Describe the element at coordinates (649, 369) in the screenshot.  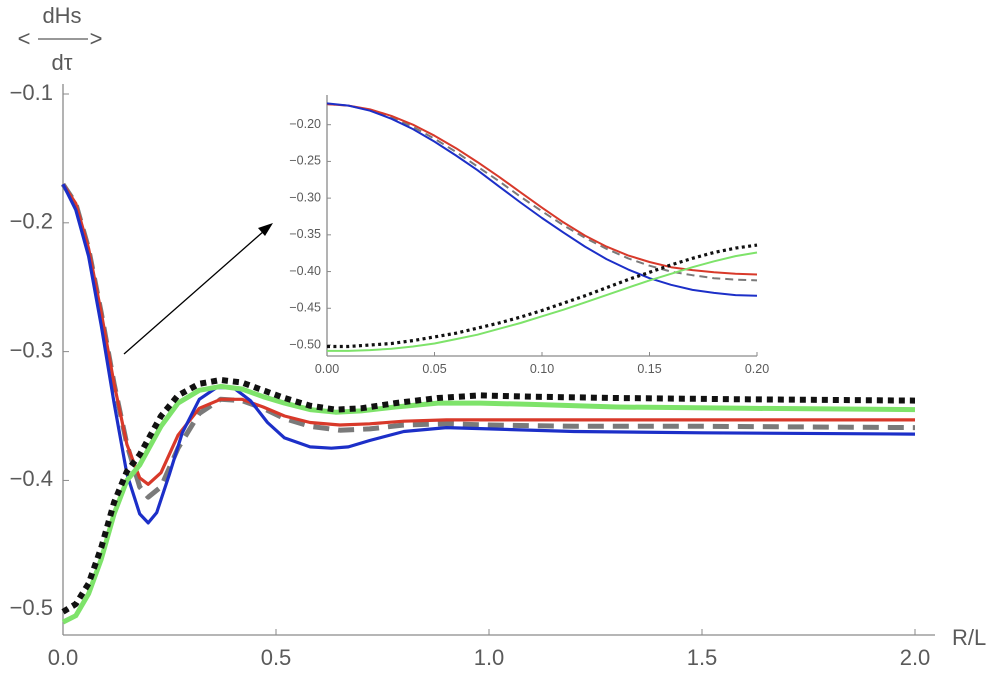
I see `inset-x-tick-label: 0.15` at that location.